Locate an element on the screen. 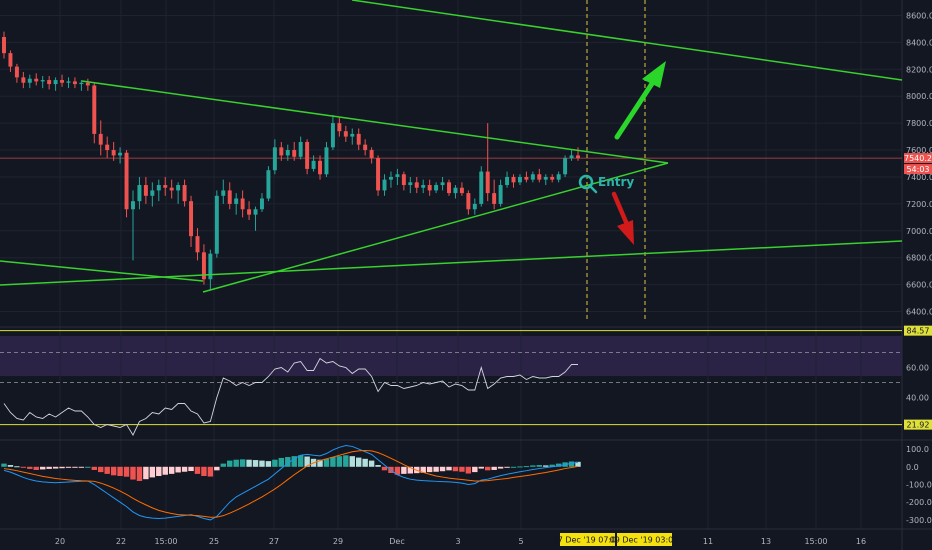  time-tick-label: 3 is located at coordinates (457, 541).